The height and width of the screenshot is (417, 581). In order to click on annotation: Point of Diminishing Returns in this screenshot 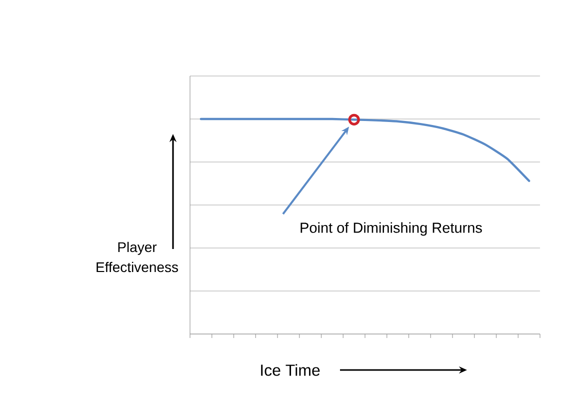, I will do `click(391, 229)`.